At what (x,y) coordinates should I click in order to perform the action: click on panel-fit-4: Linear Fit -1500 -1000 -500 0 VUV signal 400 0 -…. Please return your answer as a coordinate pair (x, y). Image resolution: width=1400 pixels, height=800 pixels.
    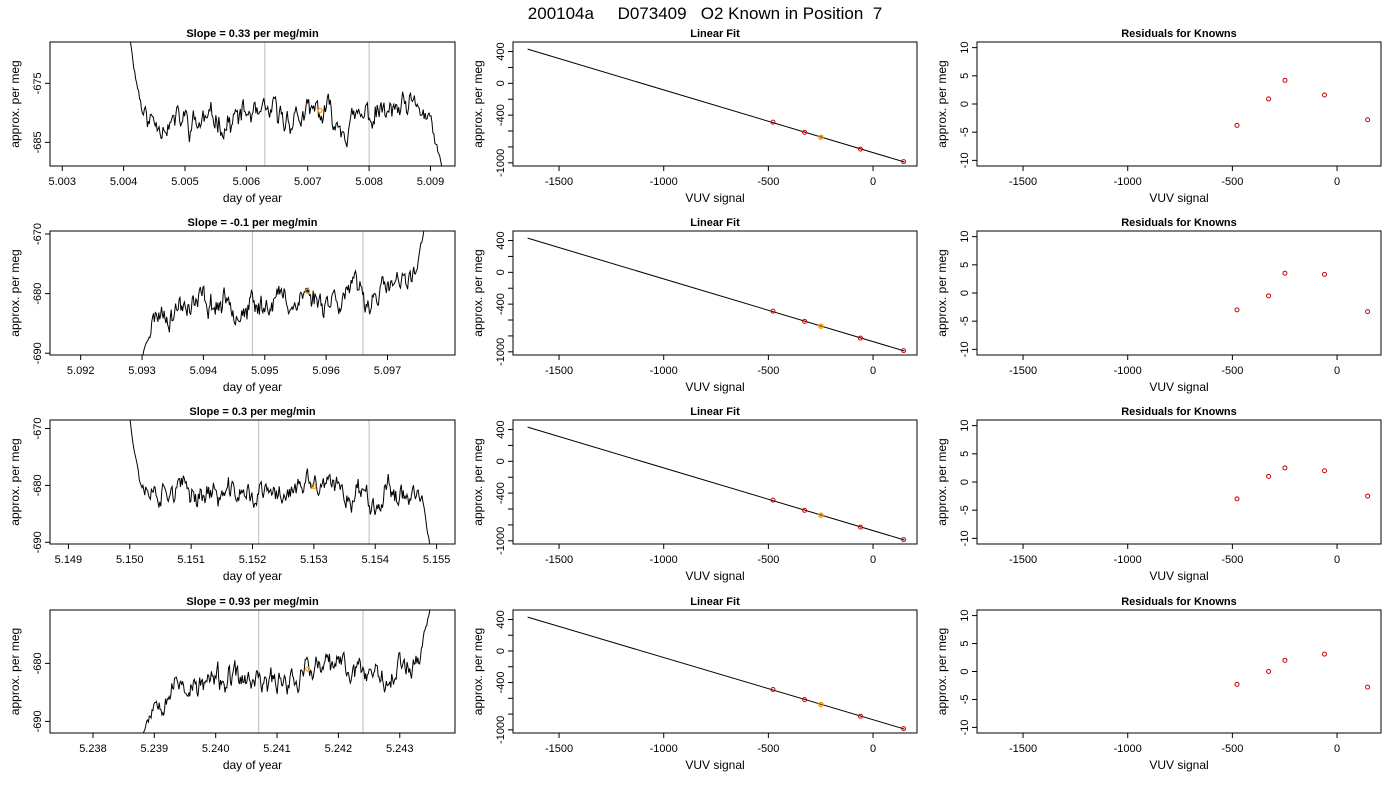
    Looking at the image, I should click on (694, 684).